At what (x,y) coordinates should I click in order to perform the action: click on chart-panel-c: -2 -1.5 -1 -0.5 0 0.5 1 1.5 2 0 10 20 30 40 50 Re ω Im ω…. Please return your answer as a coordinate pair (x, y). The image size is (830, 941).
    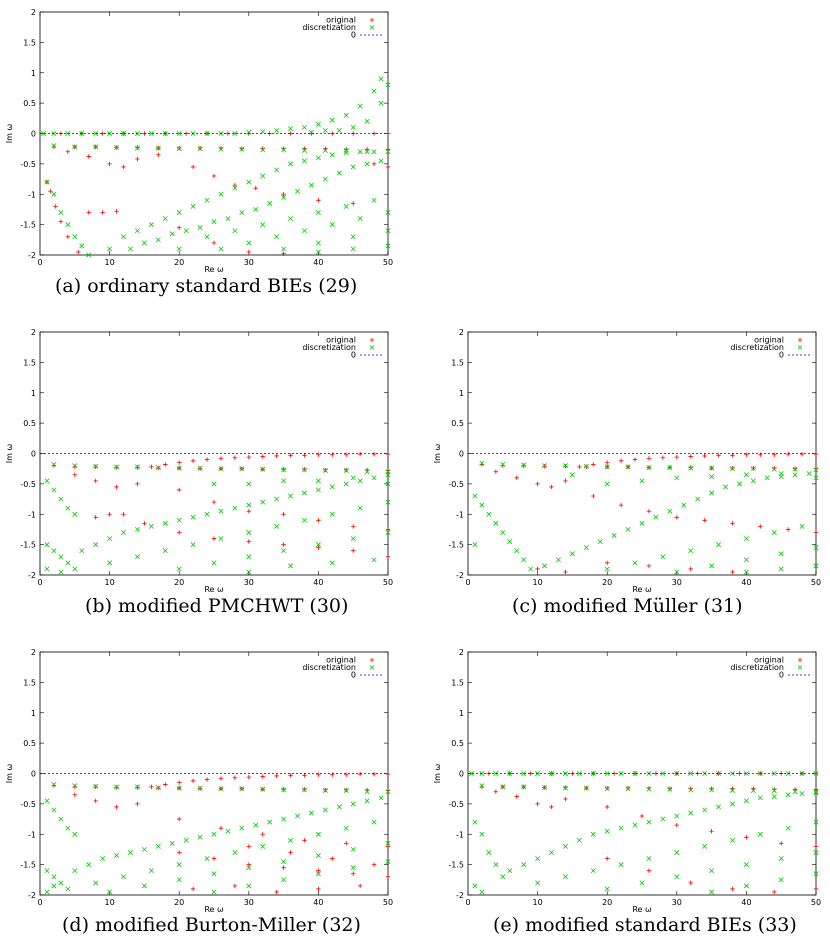
    Looking at the image, I should click on (628, 458).